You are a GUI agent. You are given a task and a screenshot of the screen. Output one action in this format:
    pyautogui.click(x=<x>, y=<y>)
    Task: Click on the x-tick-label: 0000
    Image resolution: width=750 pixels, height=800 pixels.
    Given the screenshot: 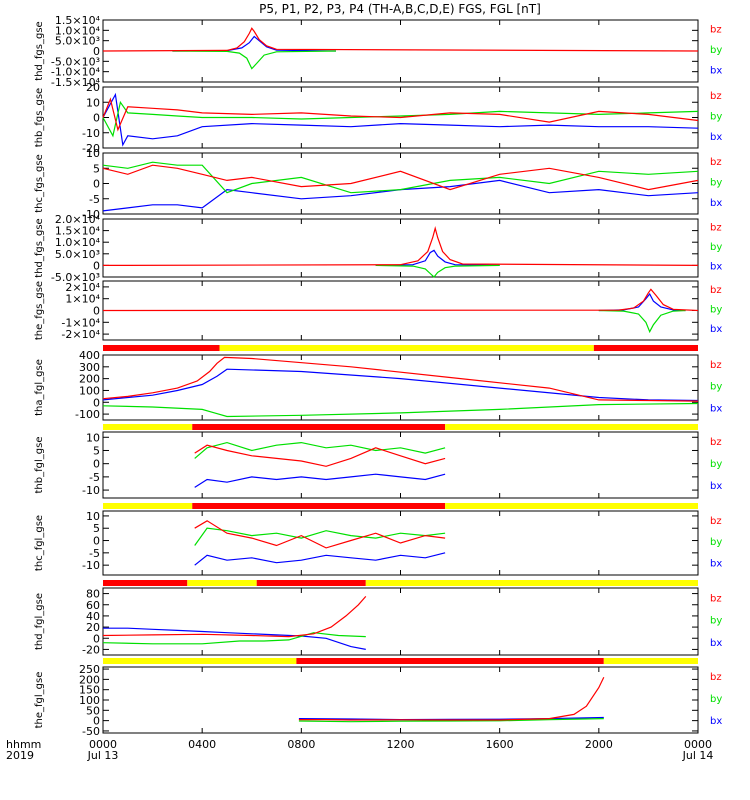 What is the action you would take?
    pyautogui.click(x=103, y=744)
    